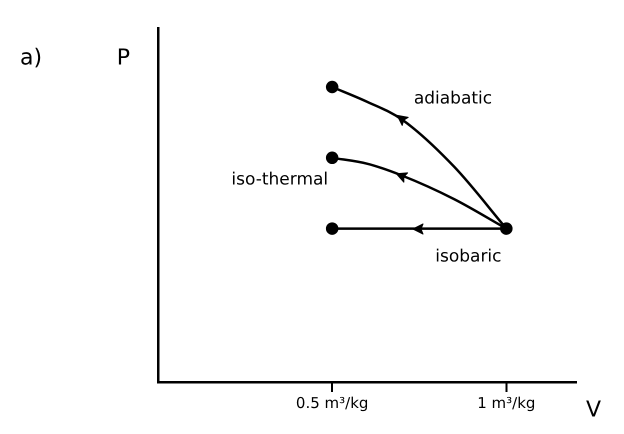 Image resolution: width=624 pixels, height=434 pixels. Describe the element at coordinates (506, 403) in the screenshot. I see `x-tick-label: 1 m³/kg` at that location.